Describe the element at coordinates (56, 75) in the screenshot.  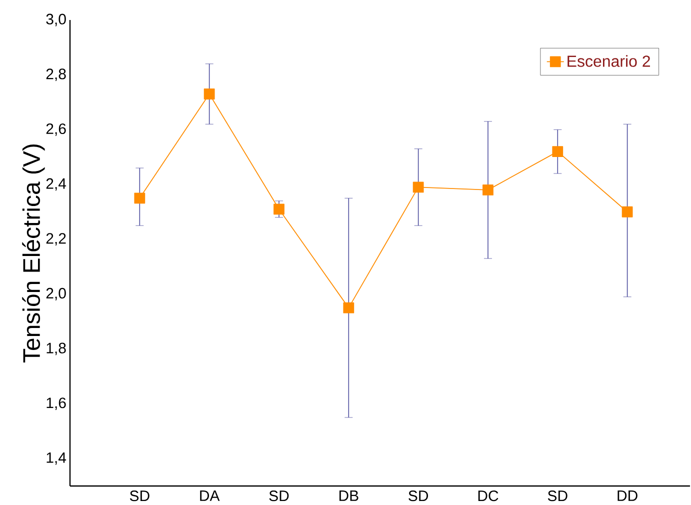
I see `y-tick-label: 2,8` at that location.